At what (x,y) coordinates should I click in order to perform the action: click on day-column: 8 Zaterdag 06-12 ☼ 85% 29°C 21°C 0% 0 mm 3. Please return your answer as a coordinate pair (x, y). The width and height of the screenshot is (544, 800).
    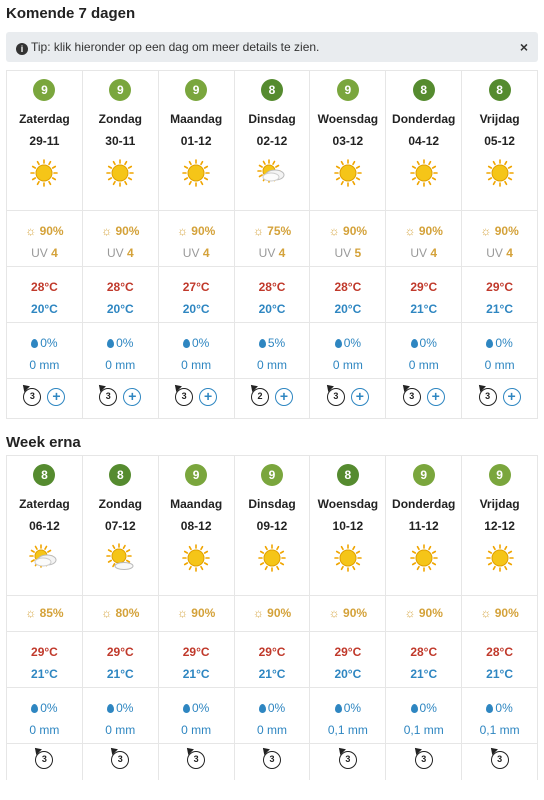
    Looking at the image, I should click on (44, 618).